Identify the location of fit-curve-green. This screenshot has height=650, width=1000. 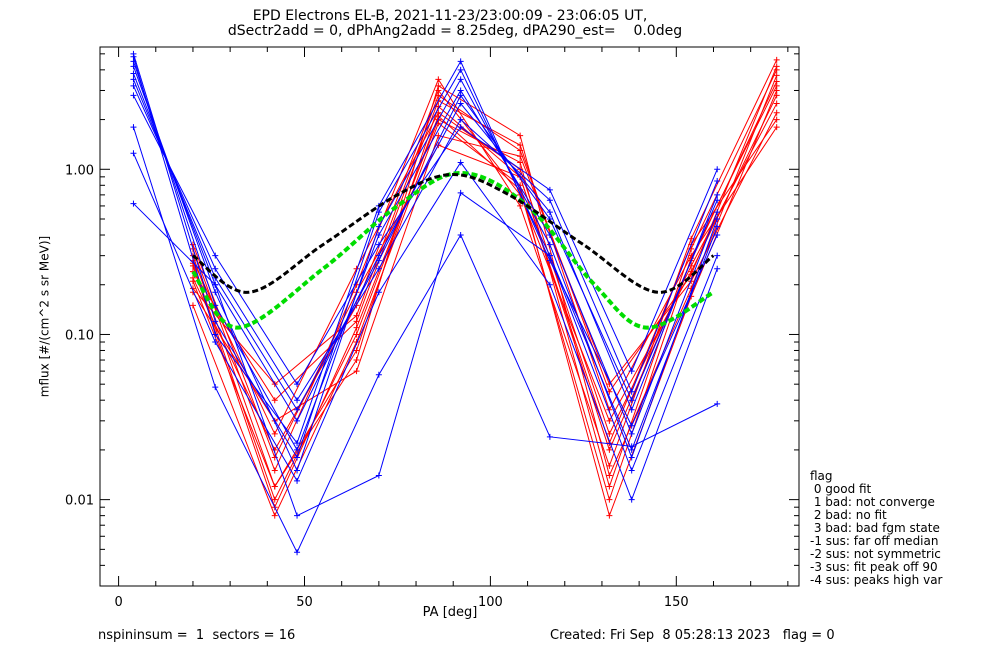
(453, 250).